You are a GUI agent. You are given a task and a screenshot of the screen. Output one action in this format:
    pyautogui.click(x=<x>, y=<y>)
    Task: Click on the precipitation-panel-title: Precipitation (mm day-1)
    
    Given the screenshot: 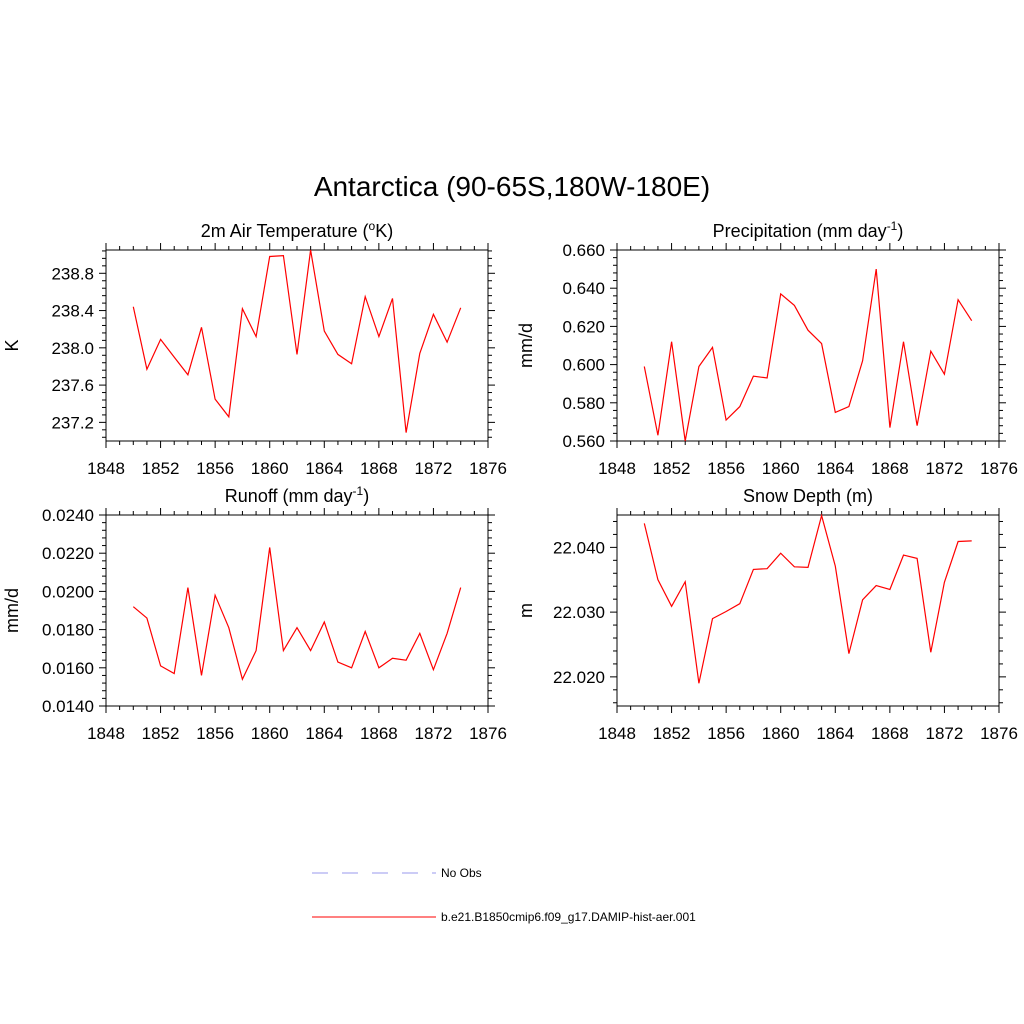 What is the action you would take?
    pyautogui.click(x=808, y=230)
    